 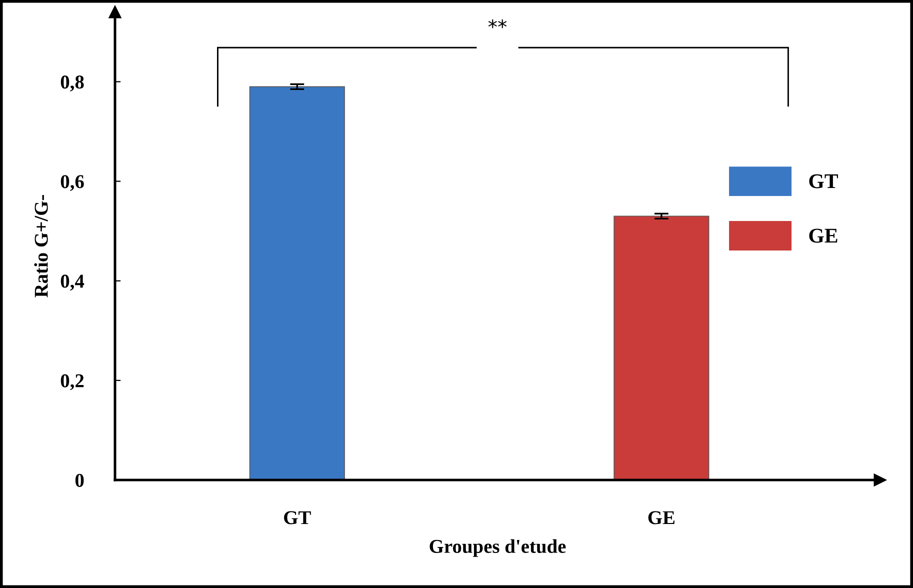 What do you see at coordinates (497, 23) in the screenshot?
I see `annotation: **` at bounding box center [497, 23].